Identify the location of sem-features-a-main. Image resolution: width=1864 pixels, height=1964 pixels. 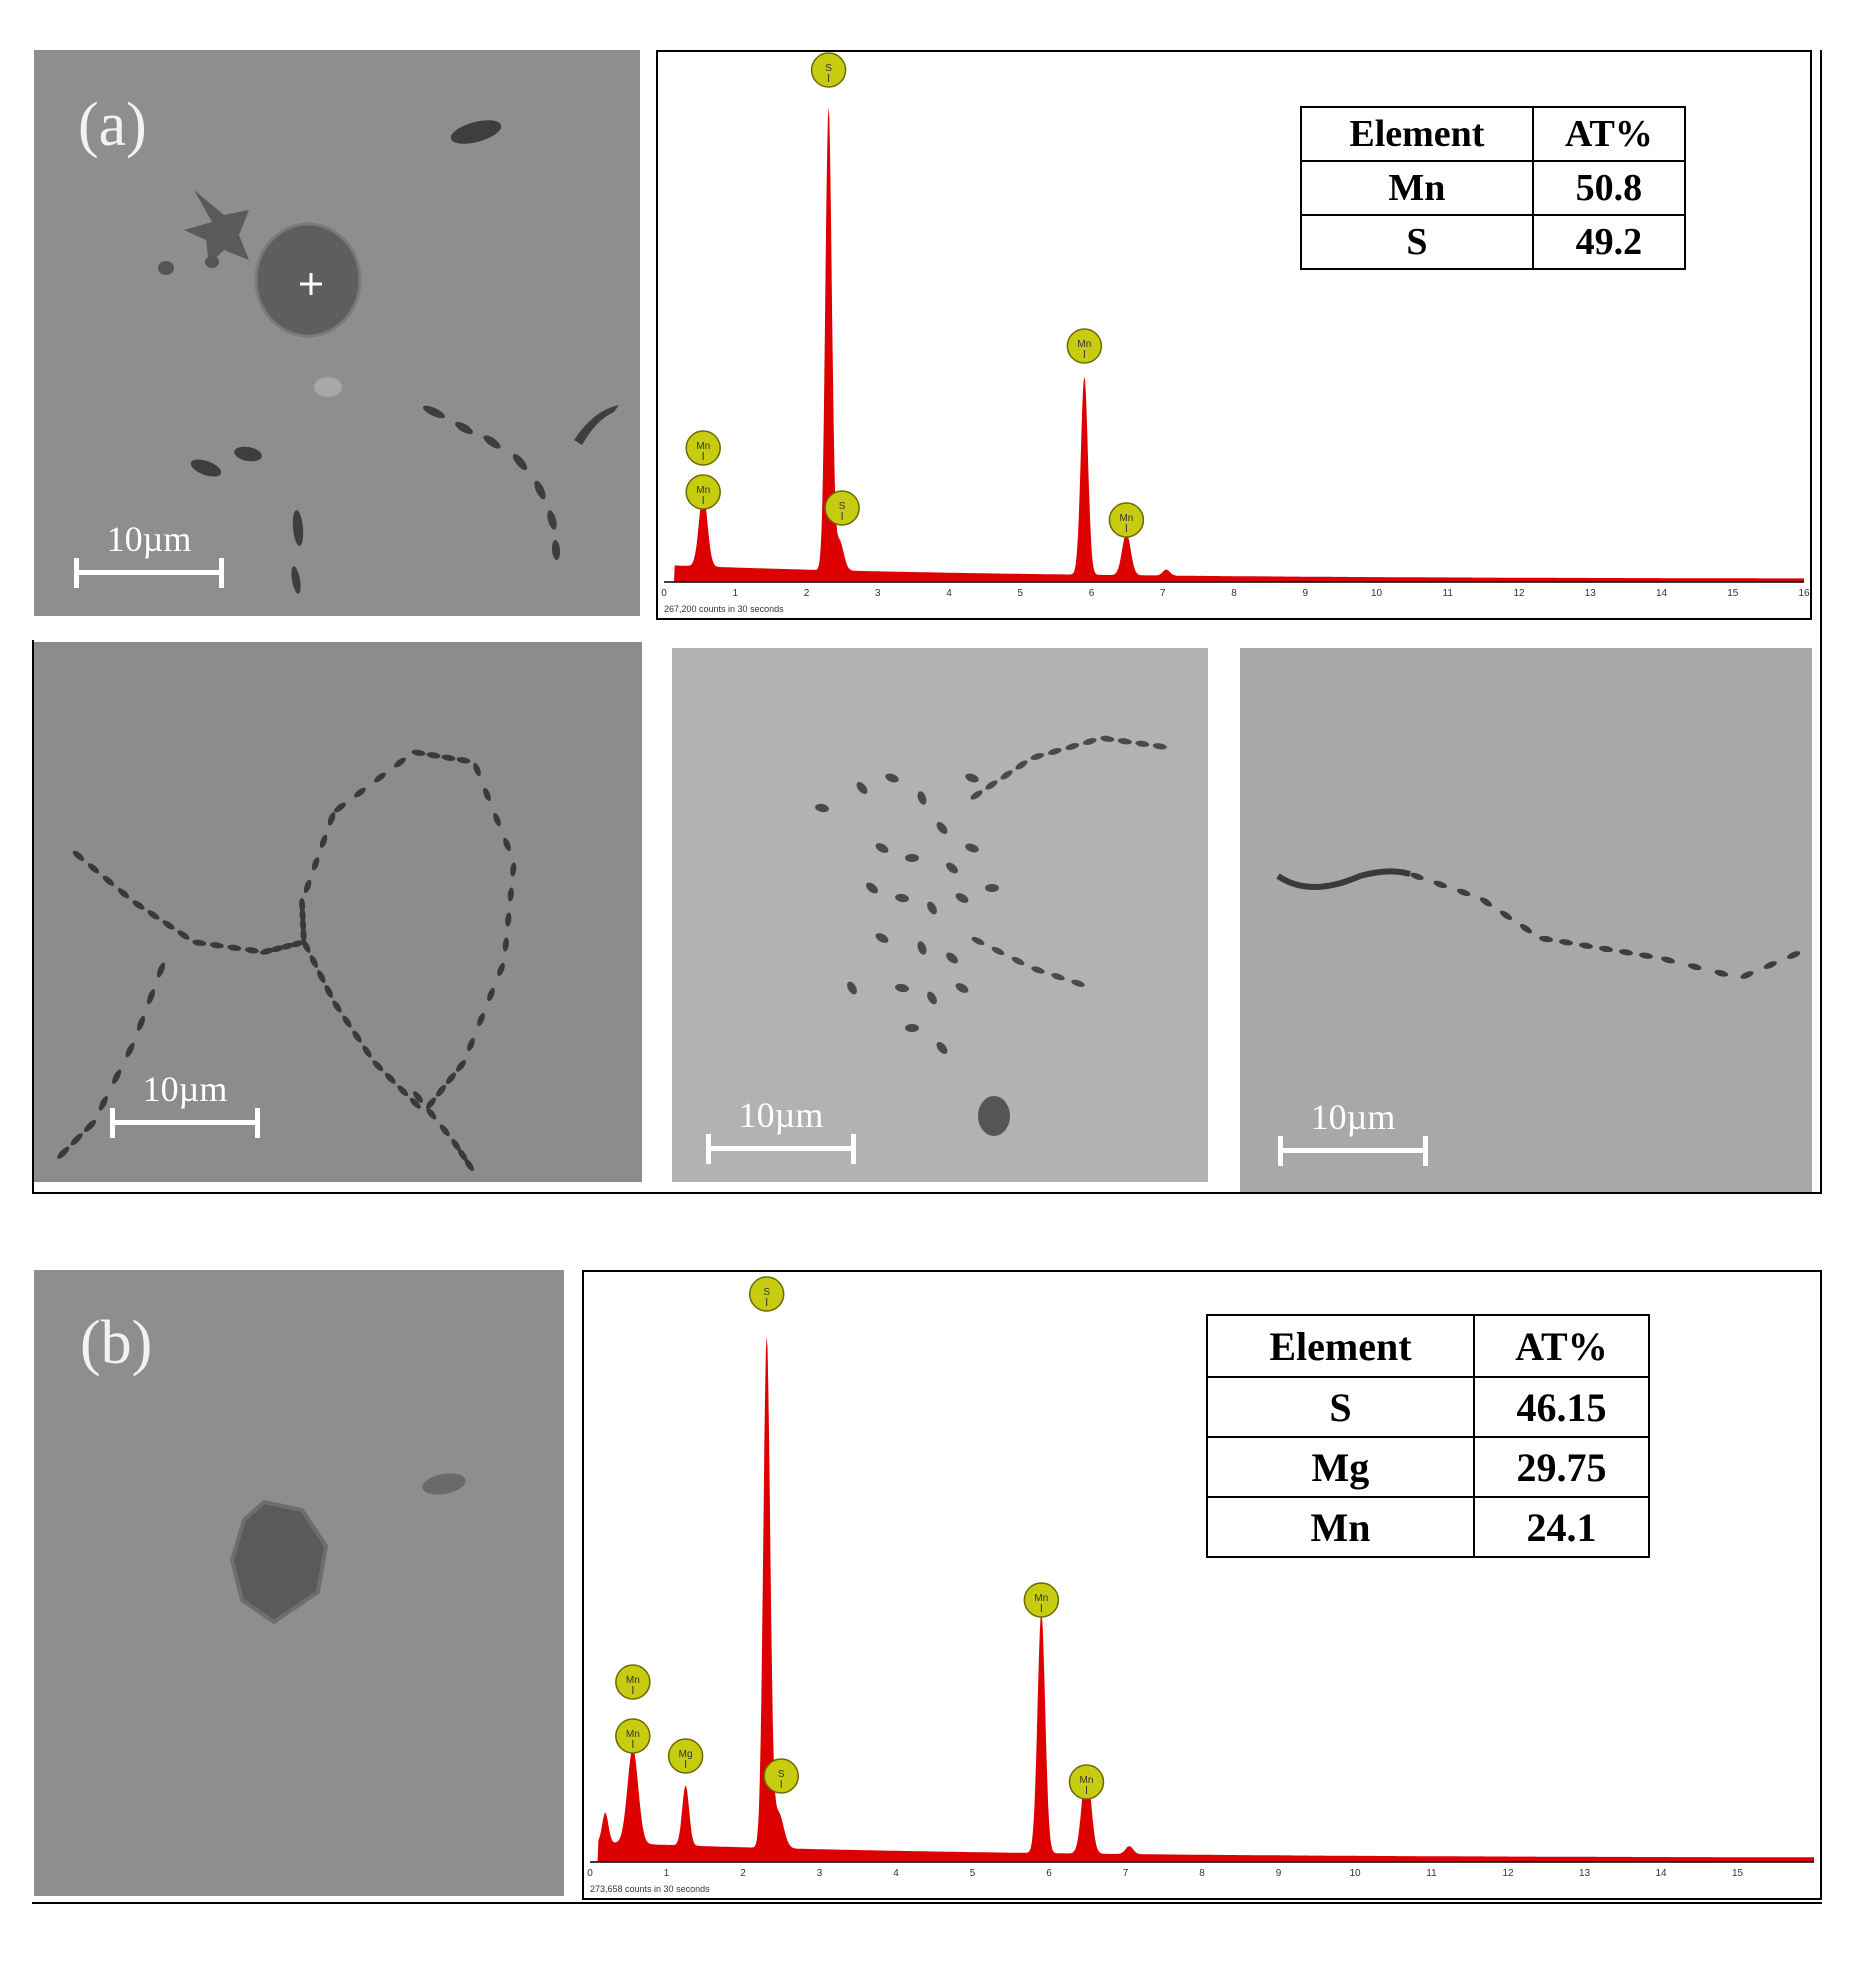
(388, 357).